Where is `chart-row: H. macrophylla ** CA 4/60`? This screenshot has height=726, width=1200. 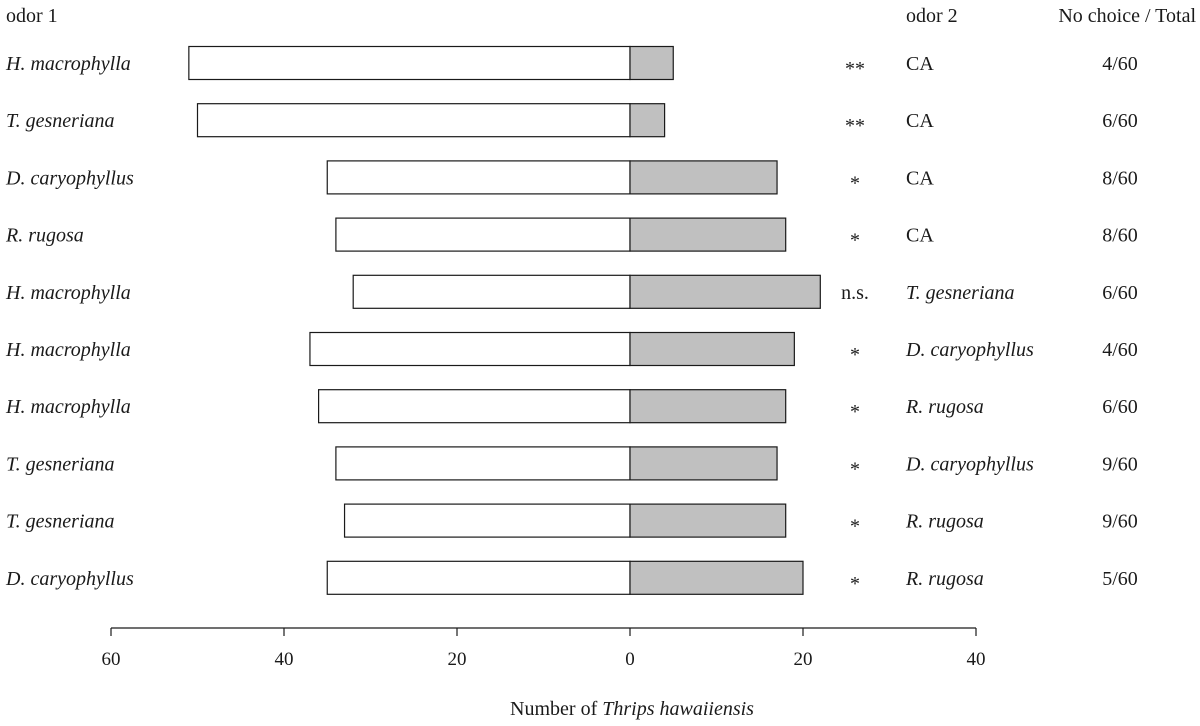
chart-row: H. macrophylla ** CA 4/60 is located at coordinates (571, 63).